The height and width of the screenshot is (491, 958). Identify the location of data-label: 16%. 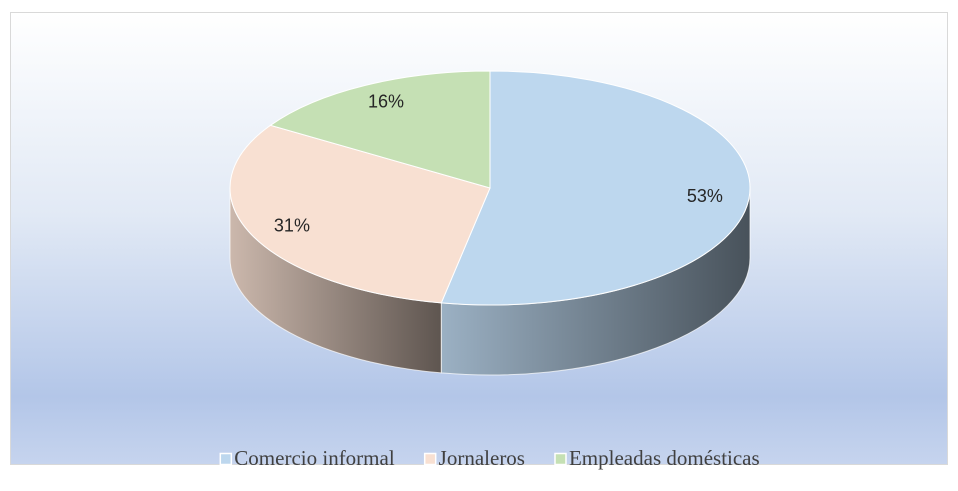
(386, 102).